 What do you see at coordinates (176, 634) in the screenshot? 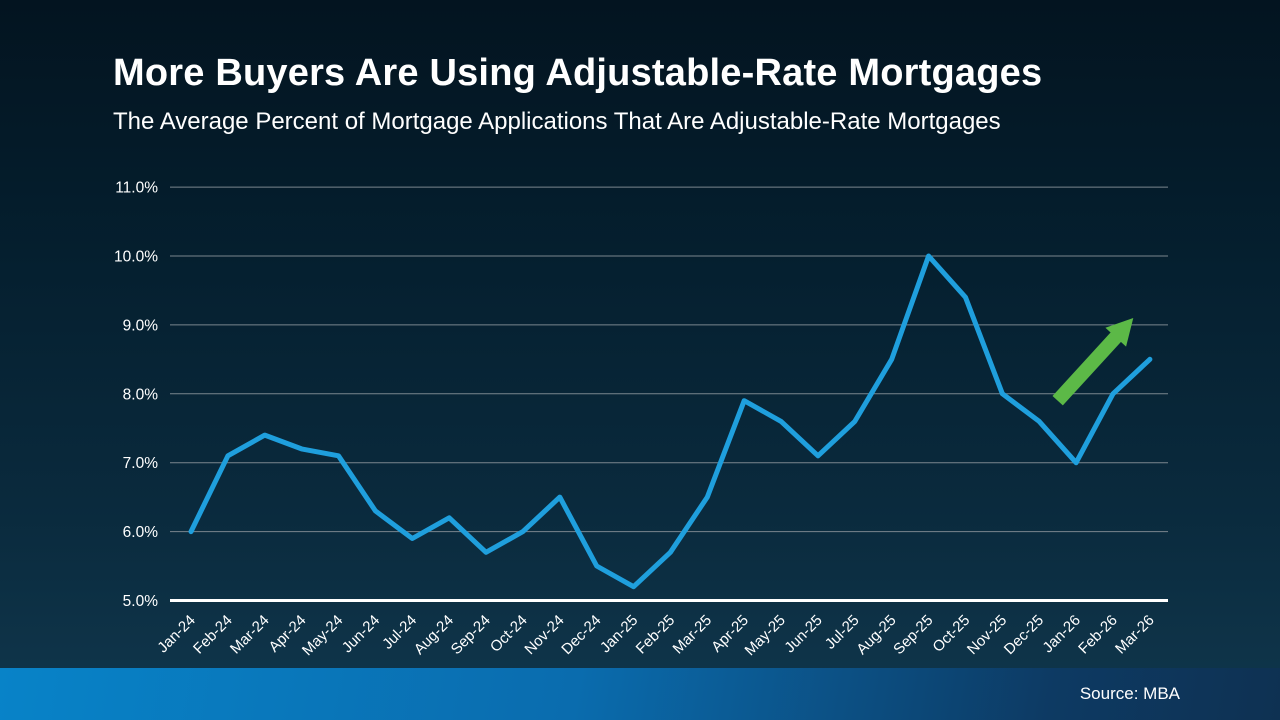
I see `x-tick-label: Jan-24` at bounding box center [176, 634].